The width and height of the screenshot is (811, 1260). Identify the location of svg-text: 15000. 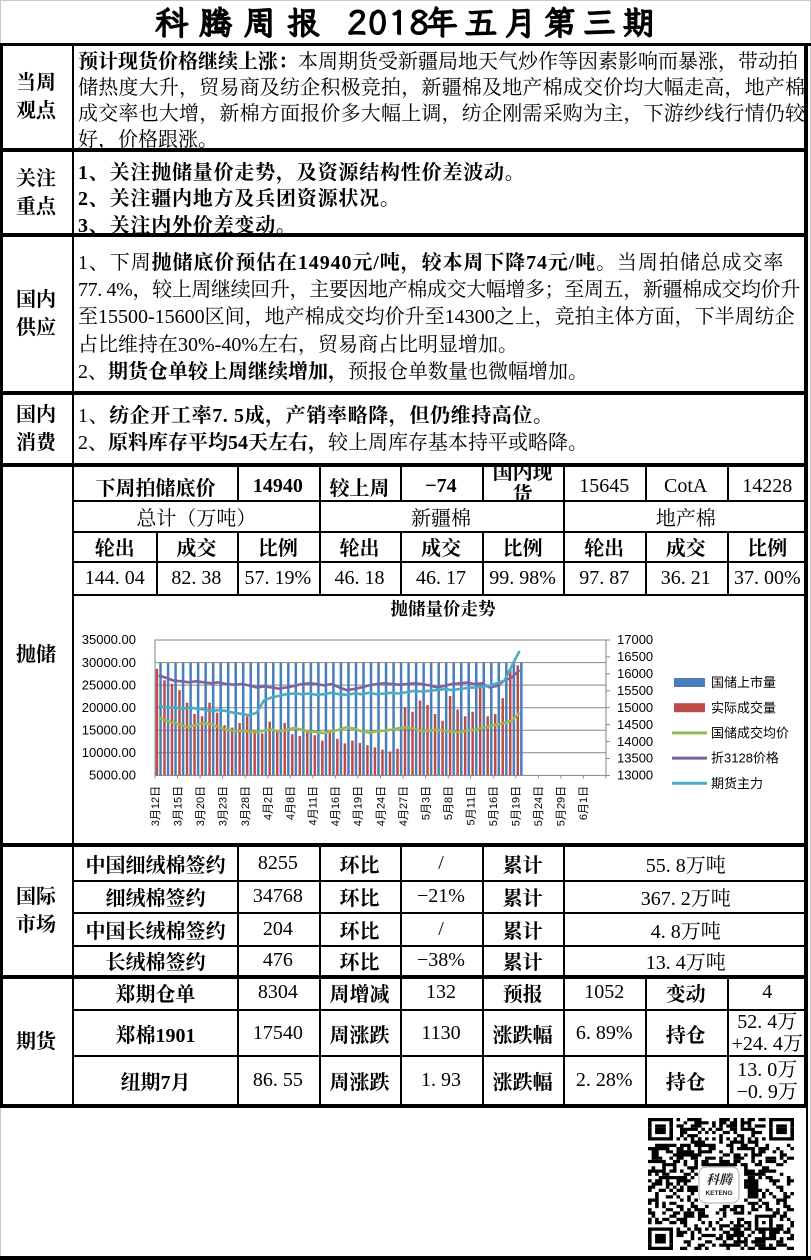
(635, 706).